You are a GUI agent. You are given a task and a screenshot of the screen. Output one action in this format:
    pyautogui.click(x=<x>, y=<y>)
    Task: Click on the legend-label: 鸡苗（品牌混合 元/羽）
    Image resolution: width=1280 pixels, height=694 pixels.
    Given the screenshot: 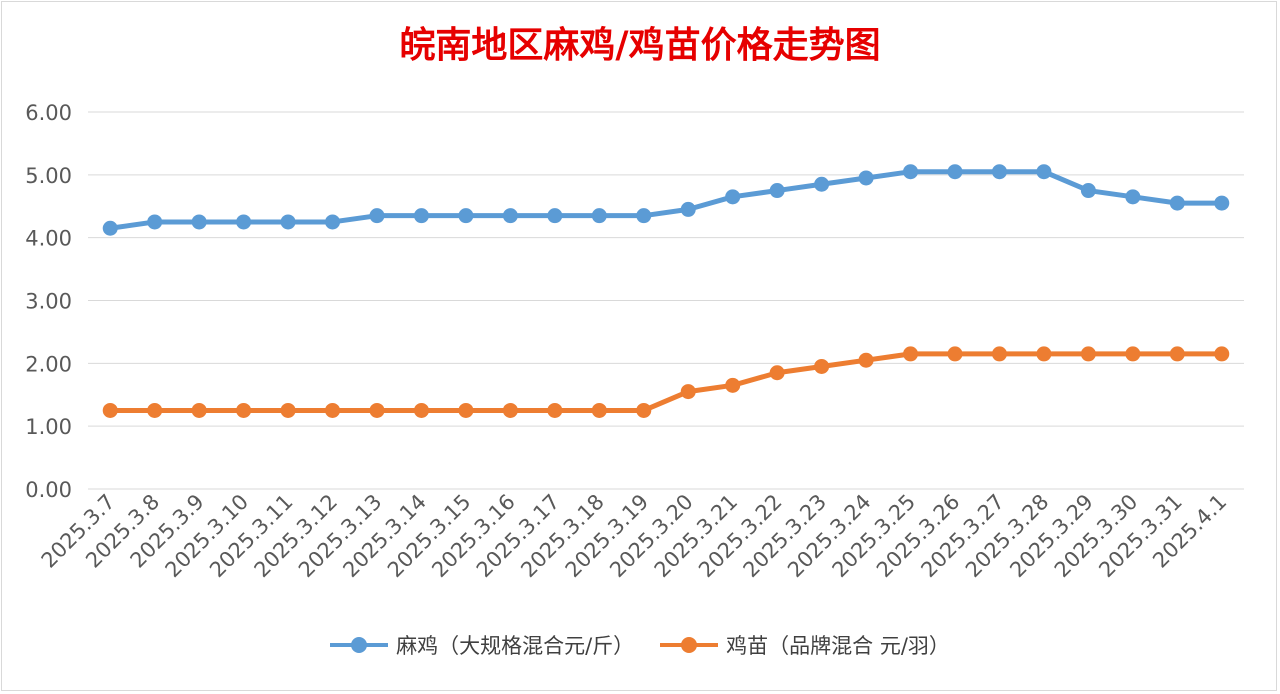 What is the action you would take?
    pyautogui.click(x=838, y=646)
    